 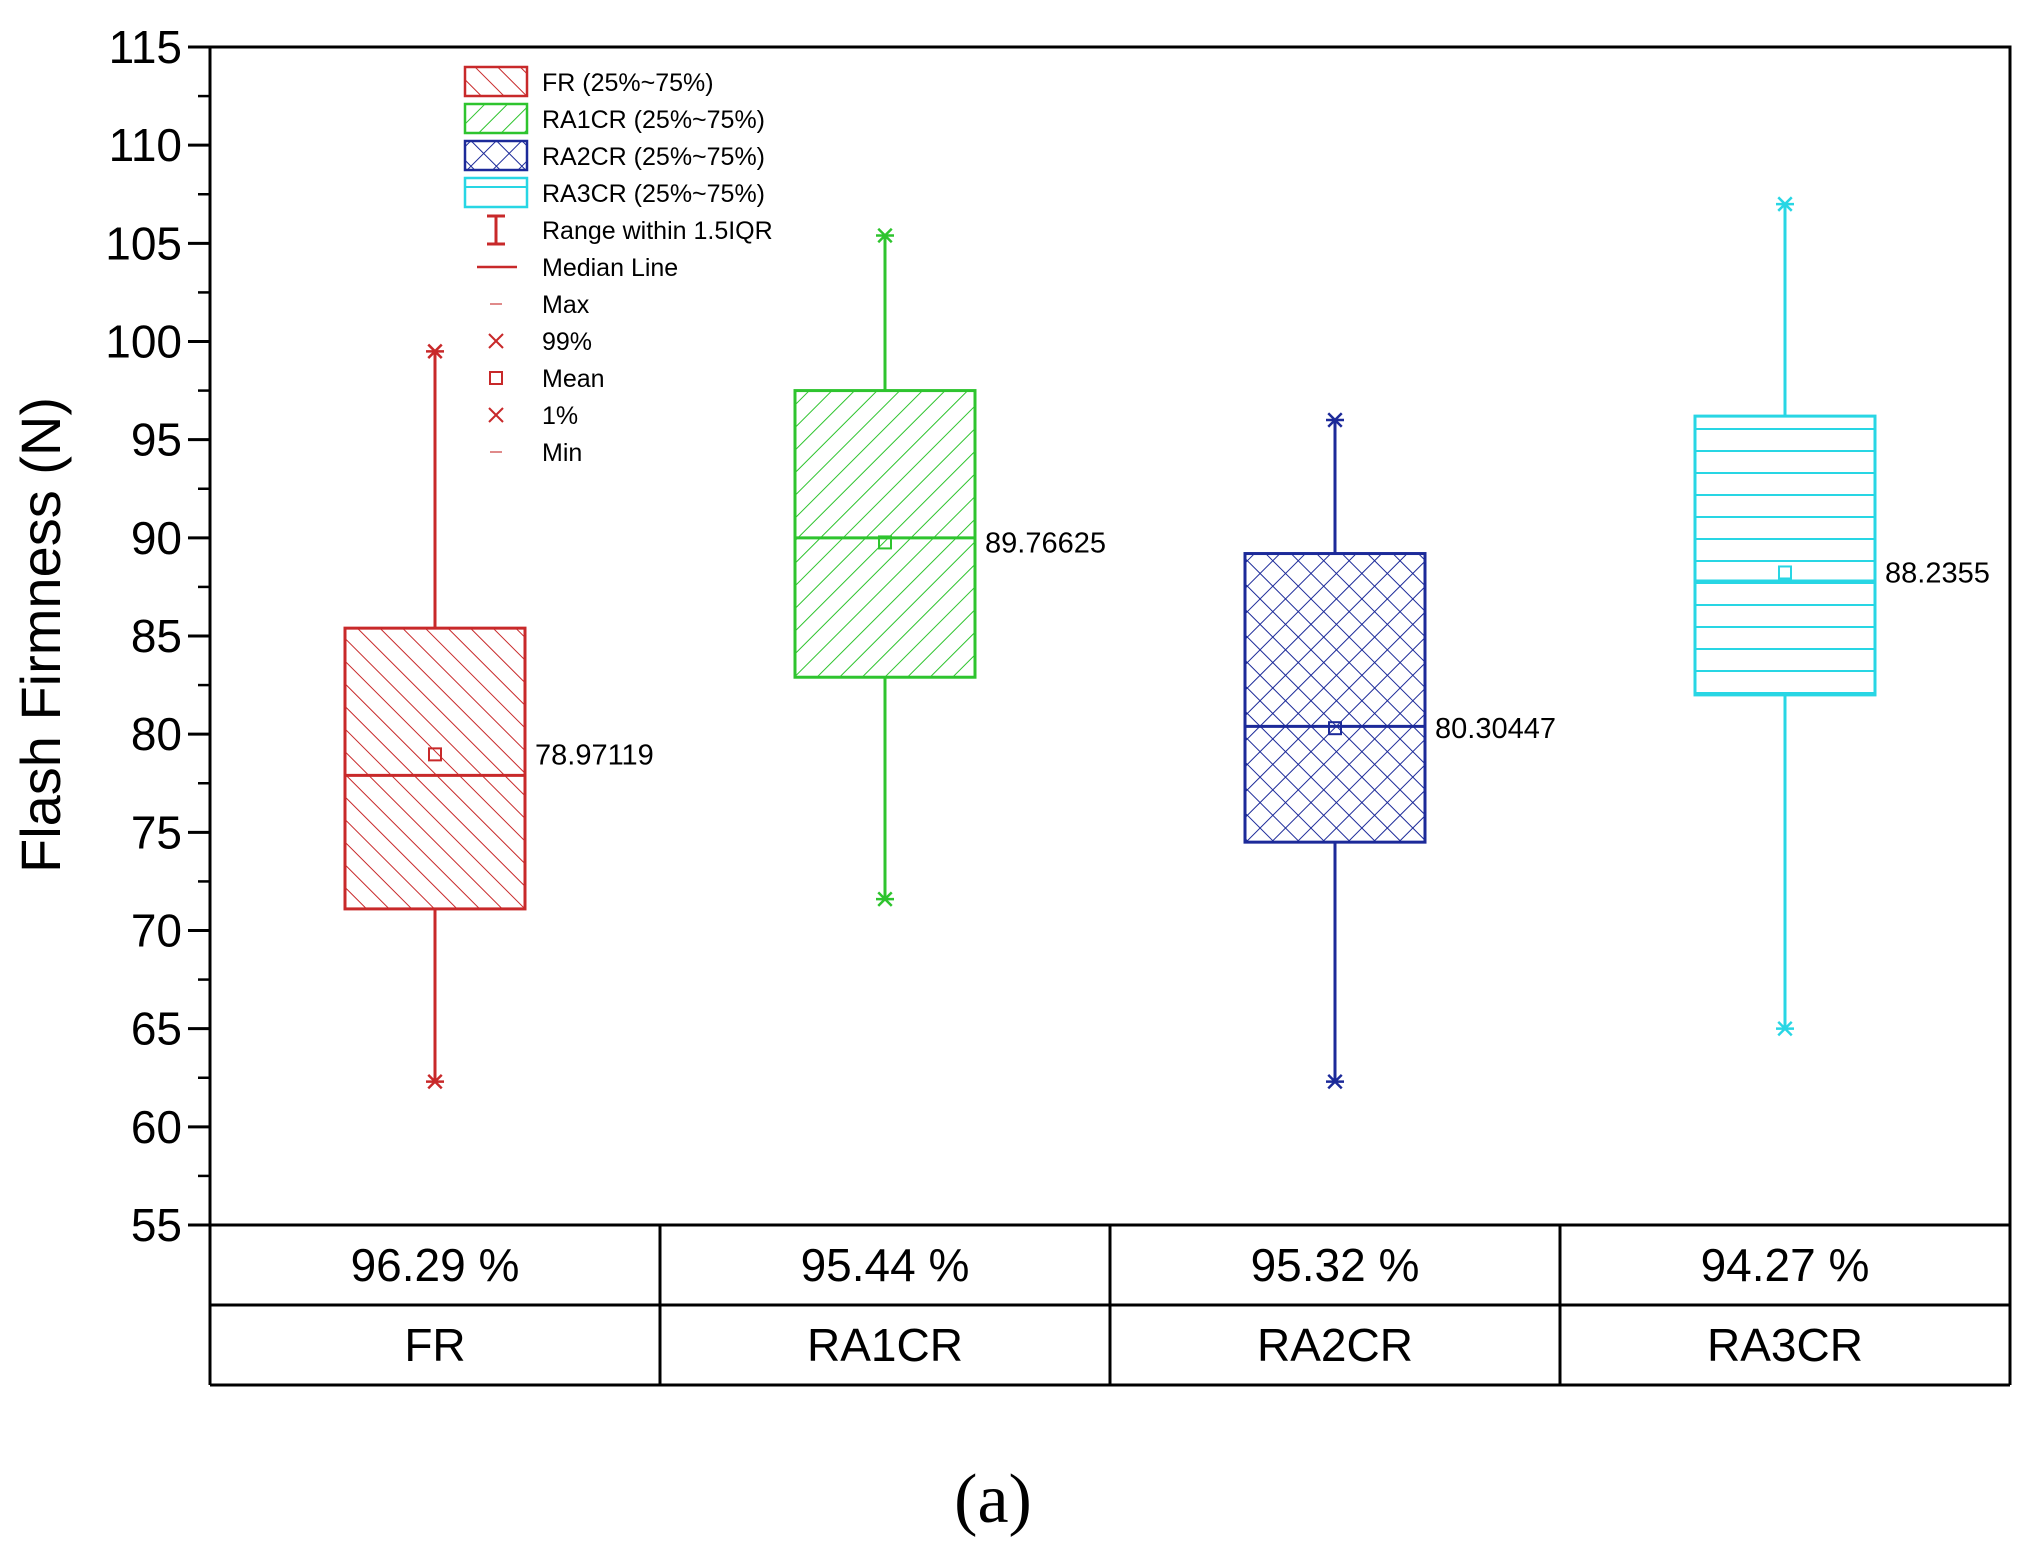 I want to click on y-tick-label: 105, so click(x=143, y=243).